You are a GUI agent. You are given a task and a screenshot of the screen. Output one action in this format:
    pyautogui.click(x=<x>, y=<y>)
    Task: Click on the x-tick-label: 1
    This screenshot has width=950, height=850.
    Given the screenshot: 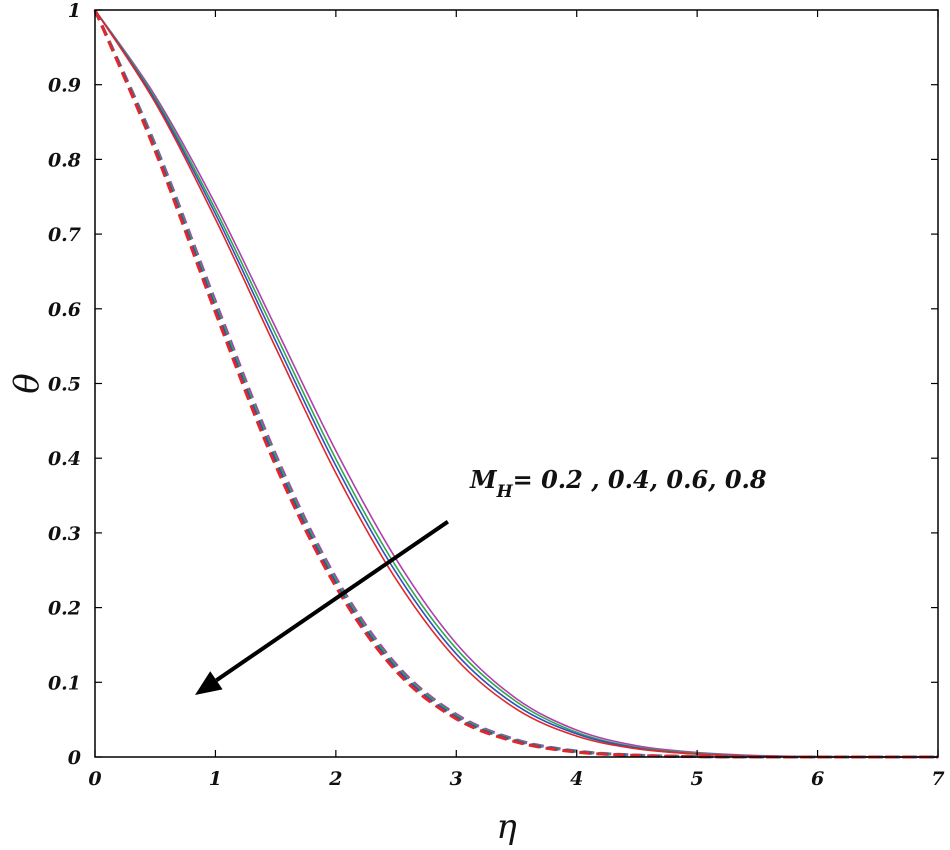 What is the action you would take?
    pyautogui.click(x=215, y=779)
    